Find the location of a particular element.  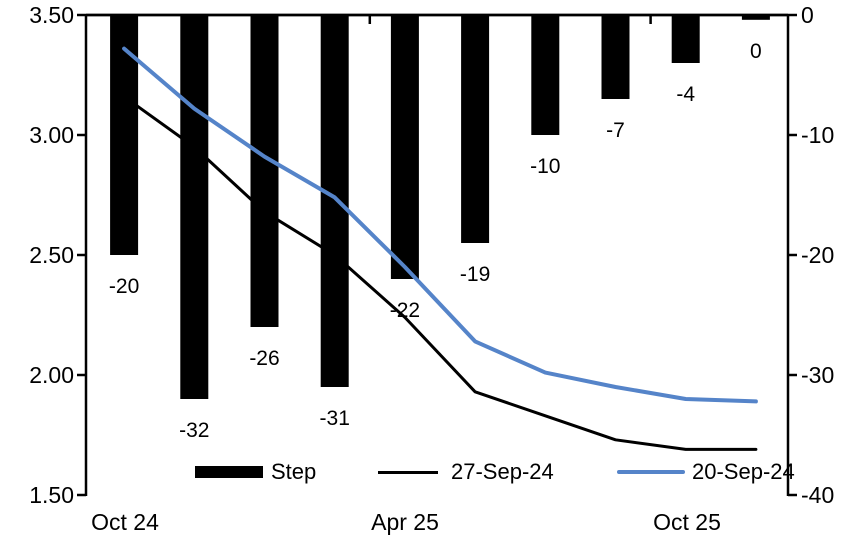

bar-value-label: -4 is located at coordinates (685, 94).